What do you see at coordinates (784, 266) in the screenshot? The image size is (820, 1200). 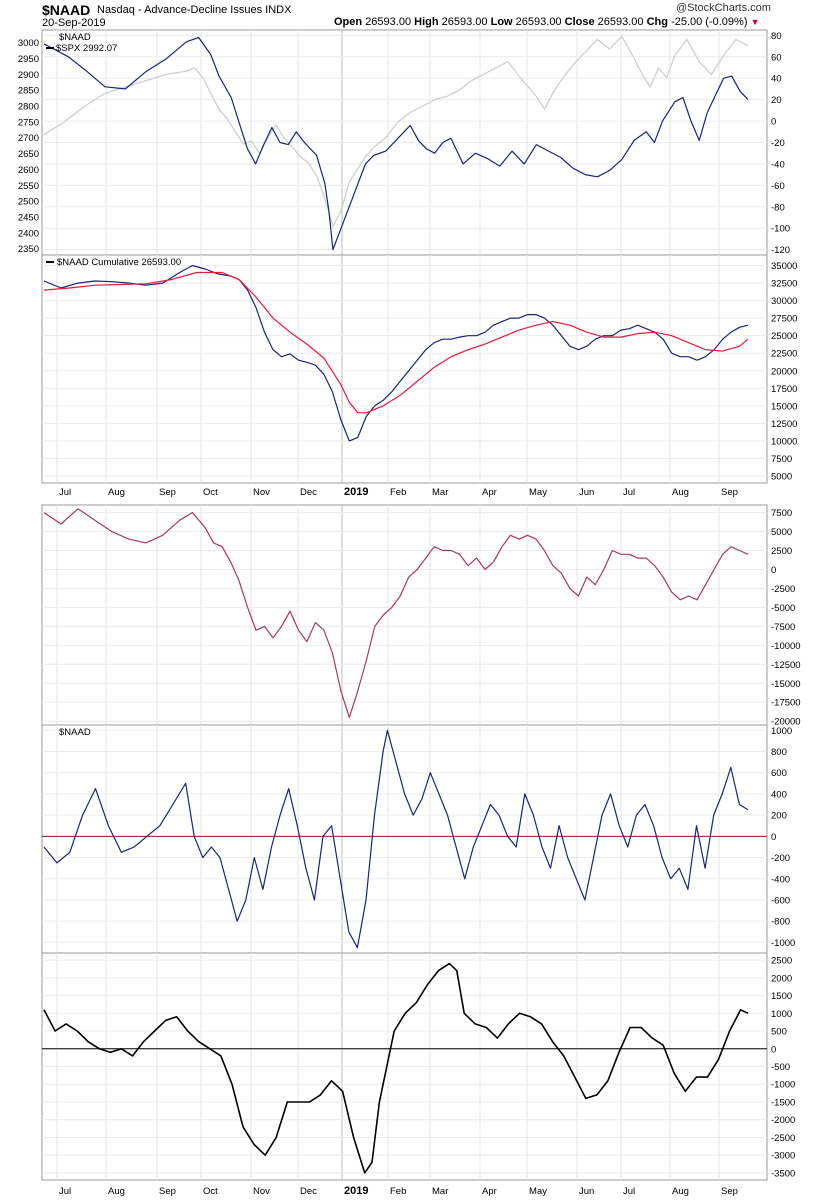 I see `right-axis-tick-label: 35000` at bounding box center [784, 266].